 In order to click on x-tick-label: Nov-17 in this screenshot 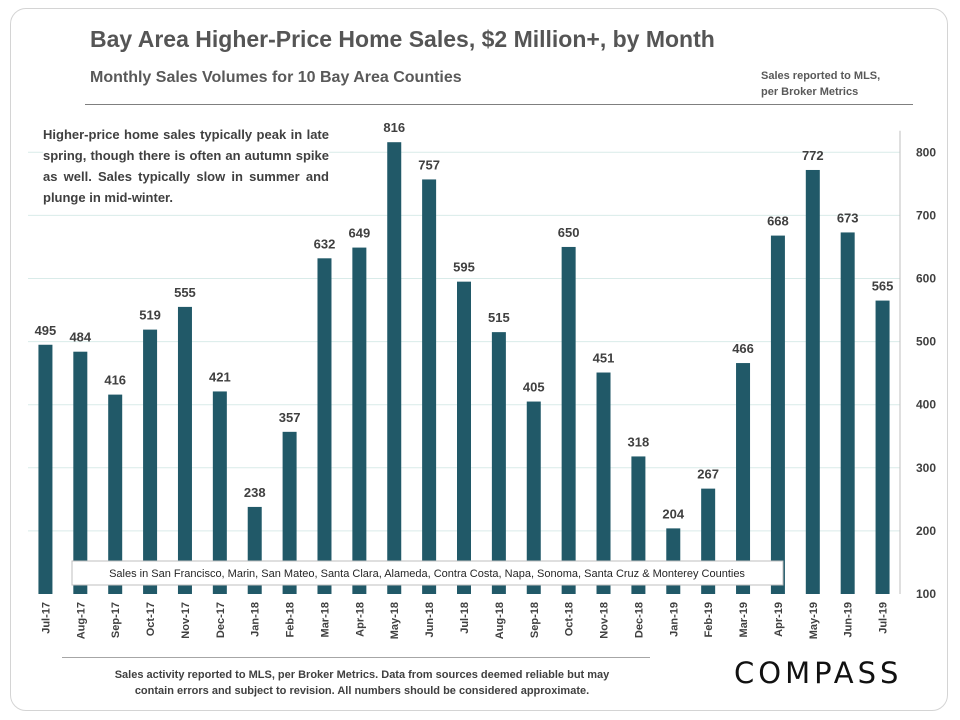, I will do `click(186, 620)`.